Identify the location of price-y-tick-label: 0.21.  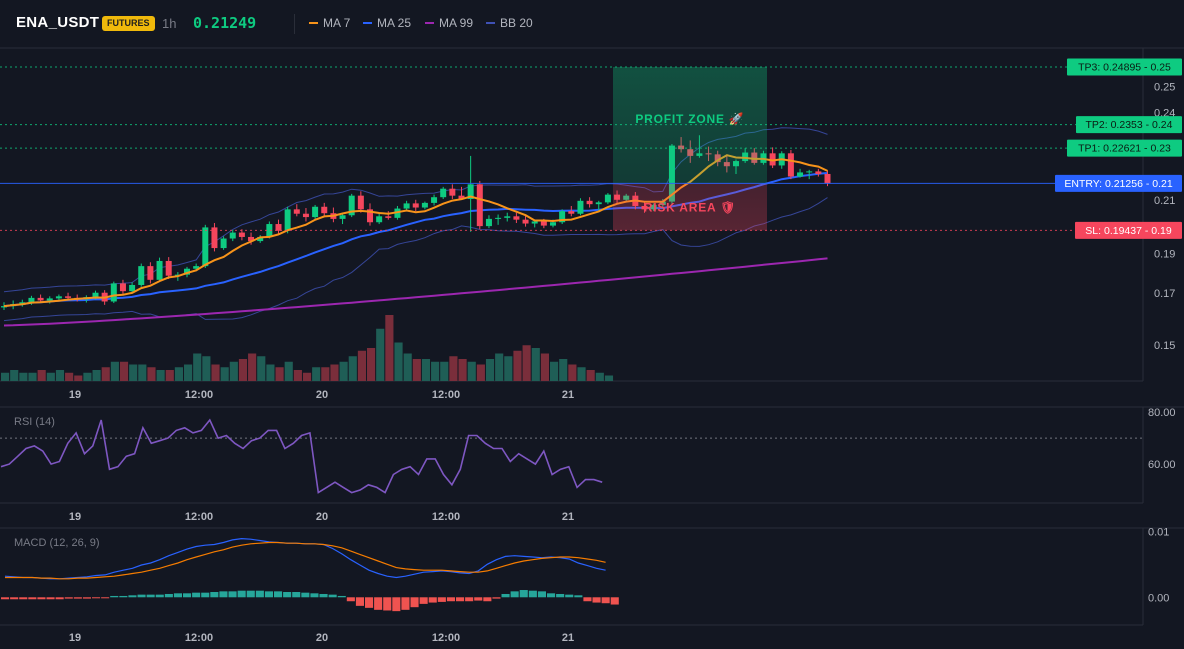
(1164, 201).